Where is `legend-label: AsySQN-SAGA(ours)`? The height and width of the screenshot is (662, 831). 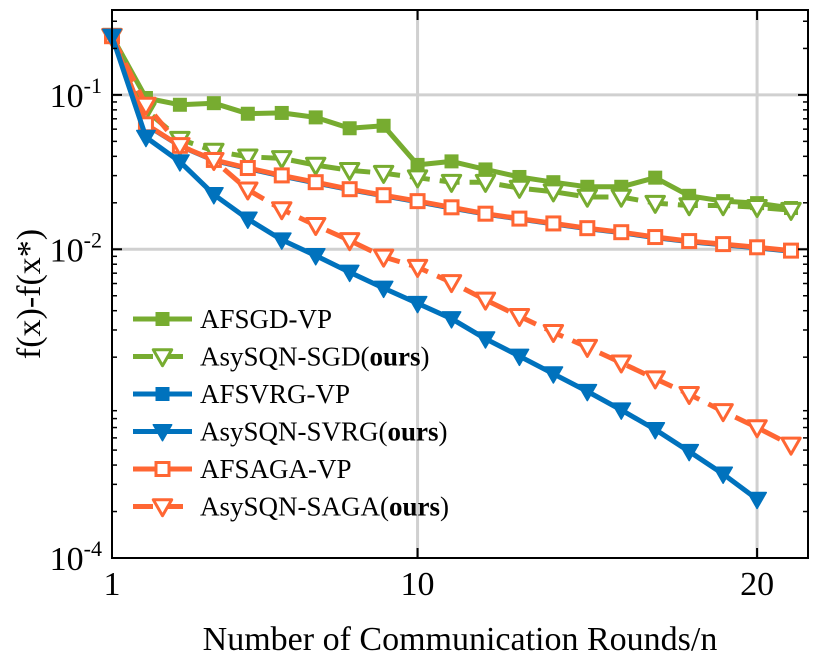 legend-label: AsySQN-SAGA(ours) is located at coordinates (324, 507).